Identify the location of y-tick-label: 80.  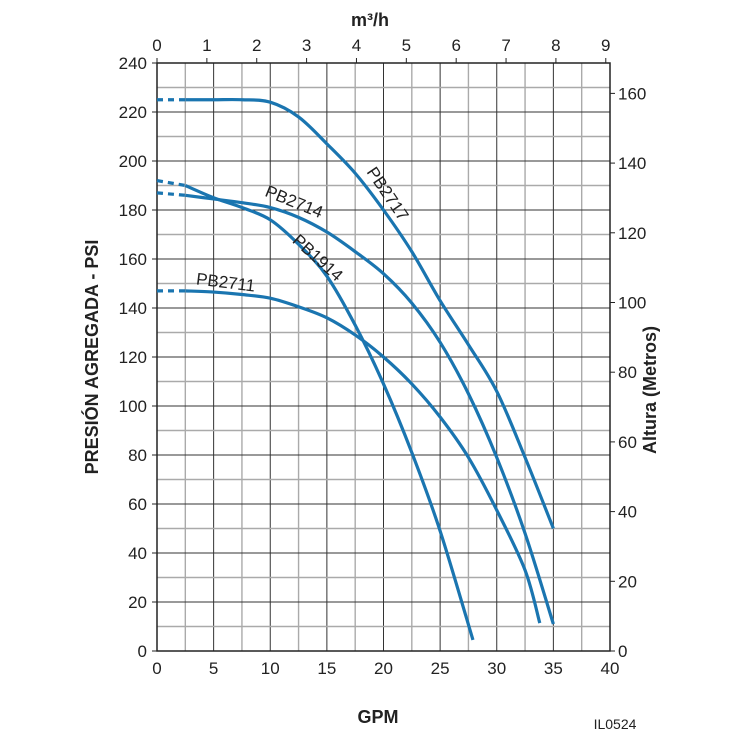
(137, 455).